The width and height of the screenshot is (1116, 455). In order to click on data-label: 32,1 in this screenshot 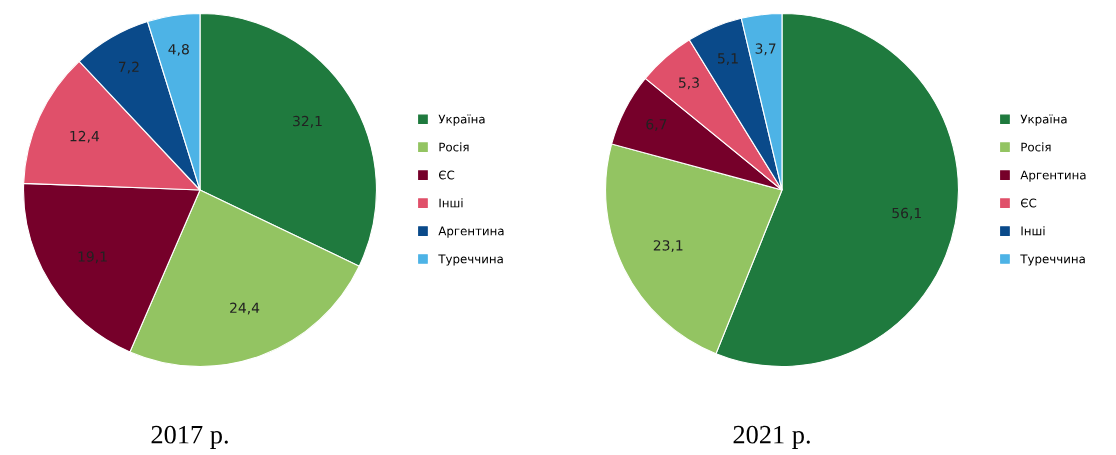, I will do `click(307, 121)`.